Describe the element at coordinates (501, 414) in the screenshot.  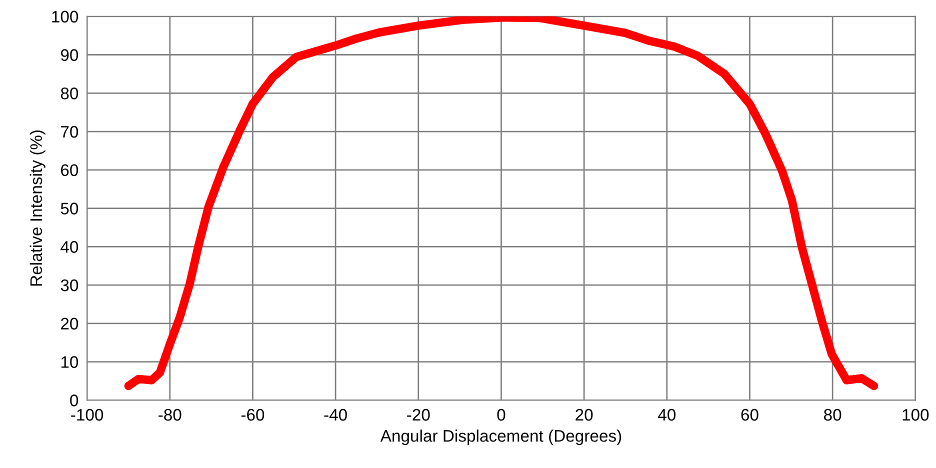
I see `x-tick-label: 0` at that location.